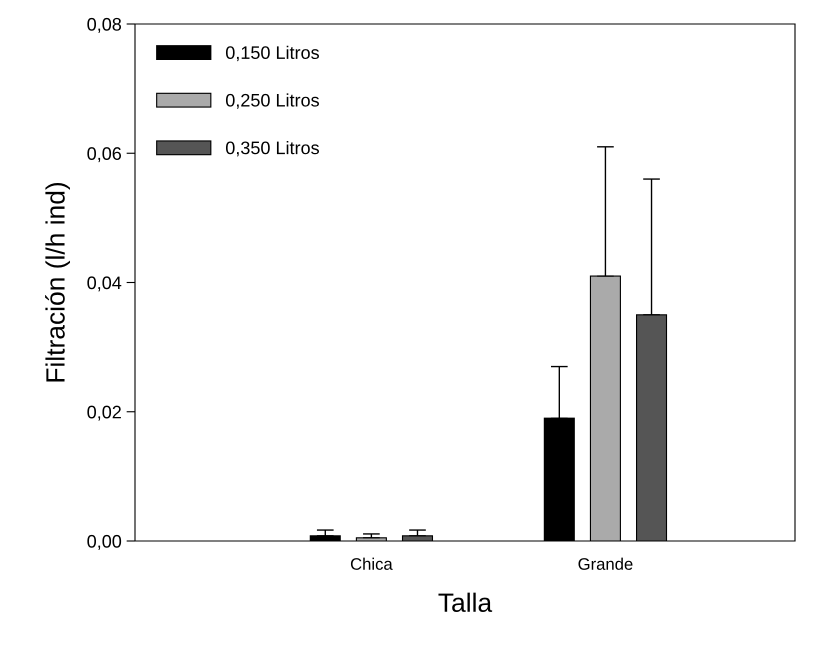  What do you see at coordinates (57, 282) in the screenshot?
I see `y-axis-title: Filtración (l/h ind)` at bounding box center [57, 282].